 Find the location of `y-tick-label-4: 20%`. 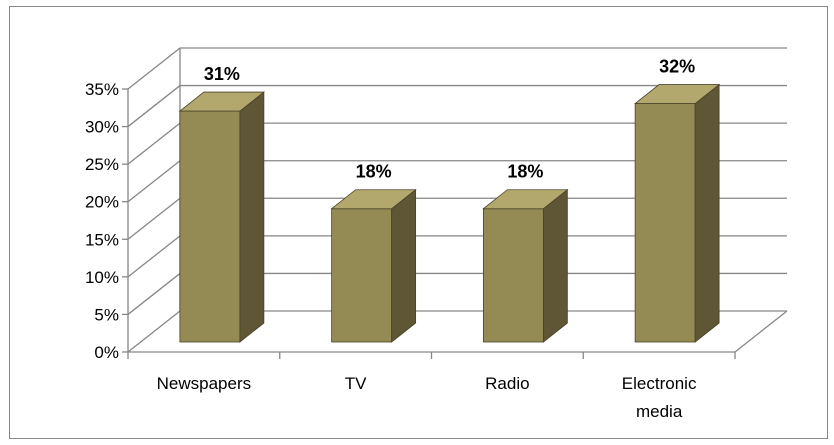

y-tick-label-4: 20% is located at coordinates (102, 202).